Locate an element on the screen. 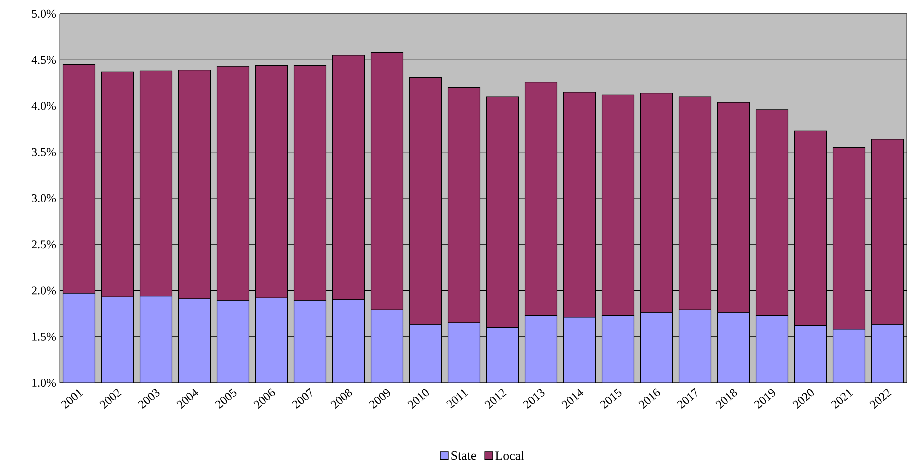 This screenshot has width=909, height=471. y-tick-label: 2.0% is located at coordinates (44, 290).